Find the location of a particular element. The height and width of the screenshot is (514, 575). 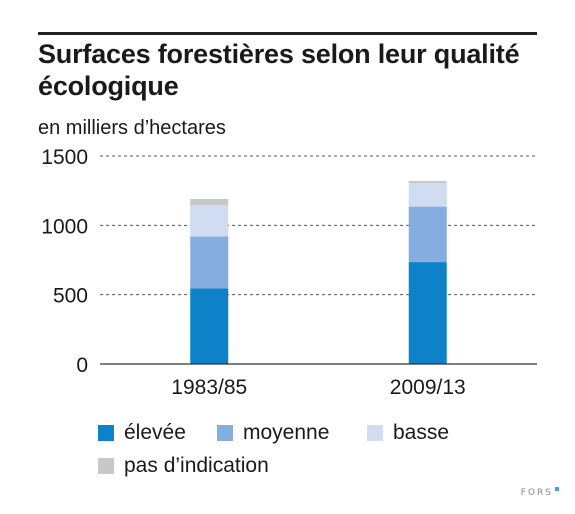

legend-label-basse: basse is located at coordinates (421, 432).